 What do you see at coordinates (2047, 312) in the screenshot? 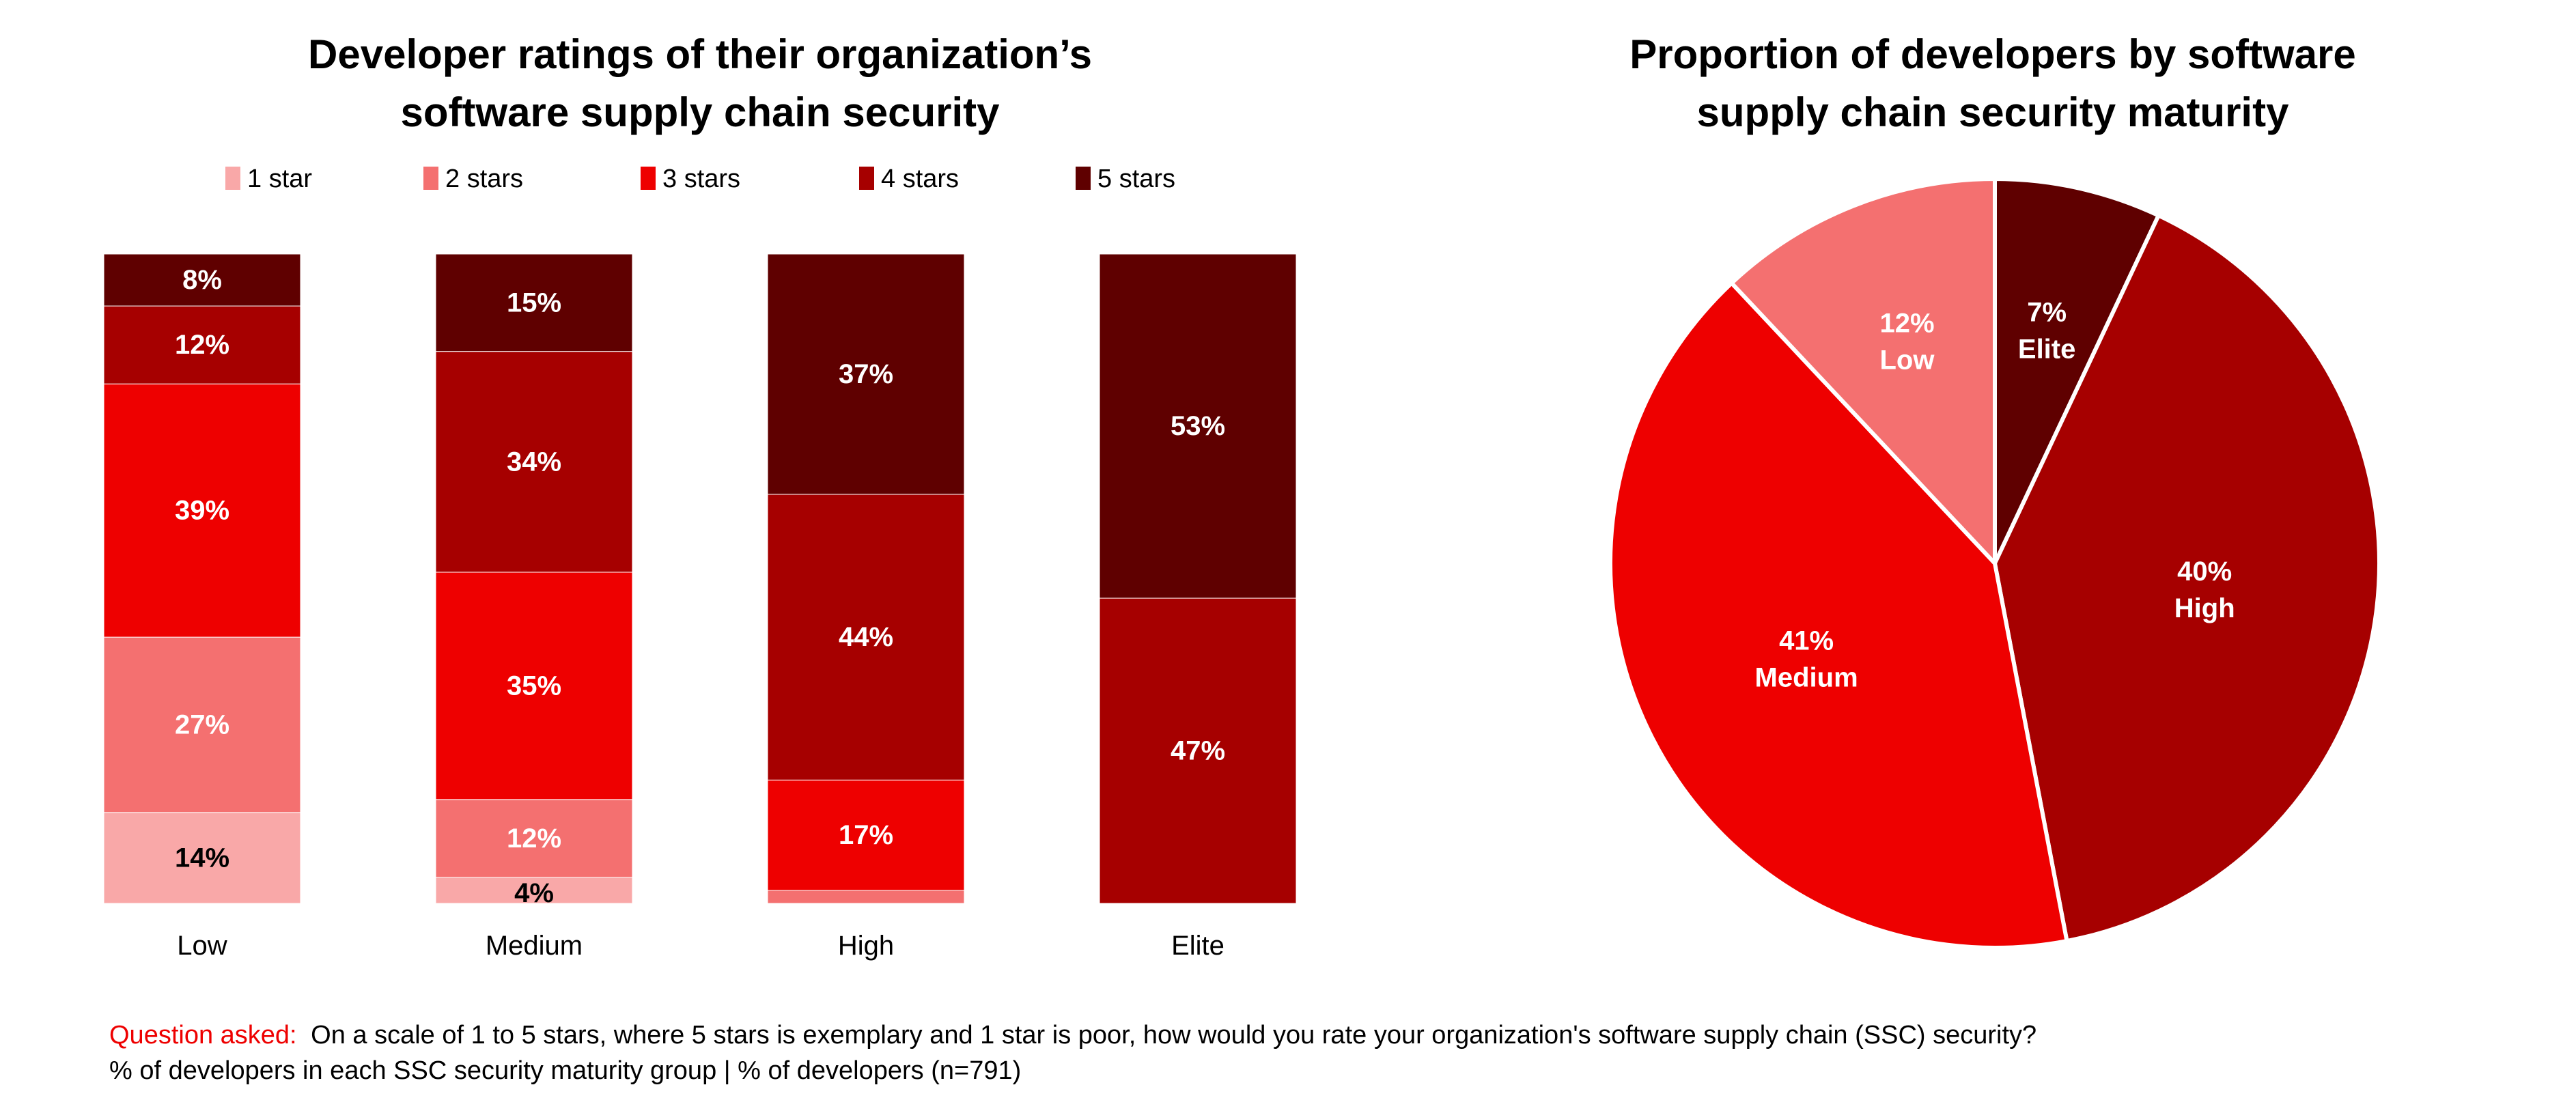
I see `pie-value-label: 7%` at bounding box center [2047, 312].